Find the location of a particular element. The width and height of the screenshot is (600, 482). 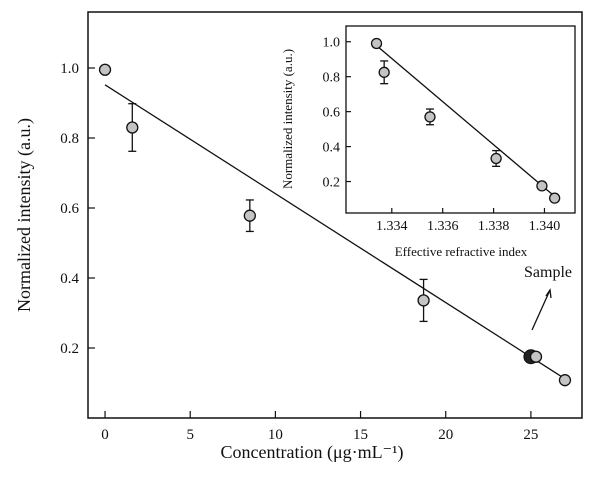

sample-annotation-arrowhead is located at coordinates (548, 293).